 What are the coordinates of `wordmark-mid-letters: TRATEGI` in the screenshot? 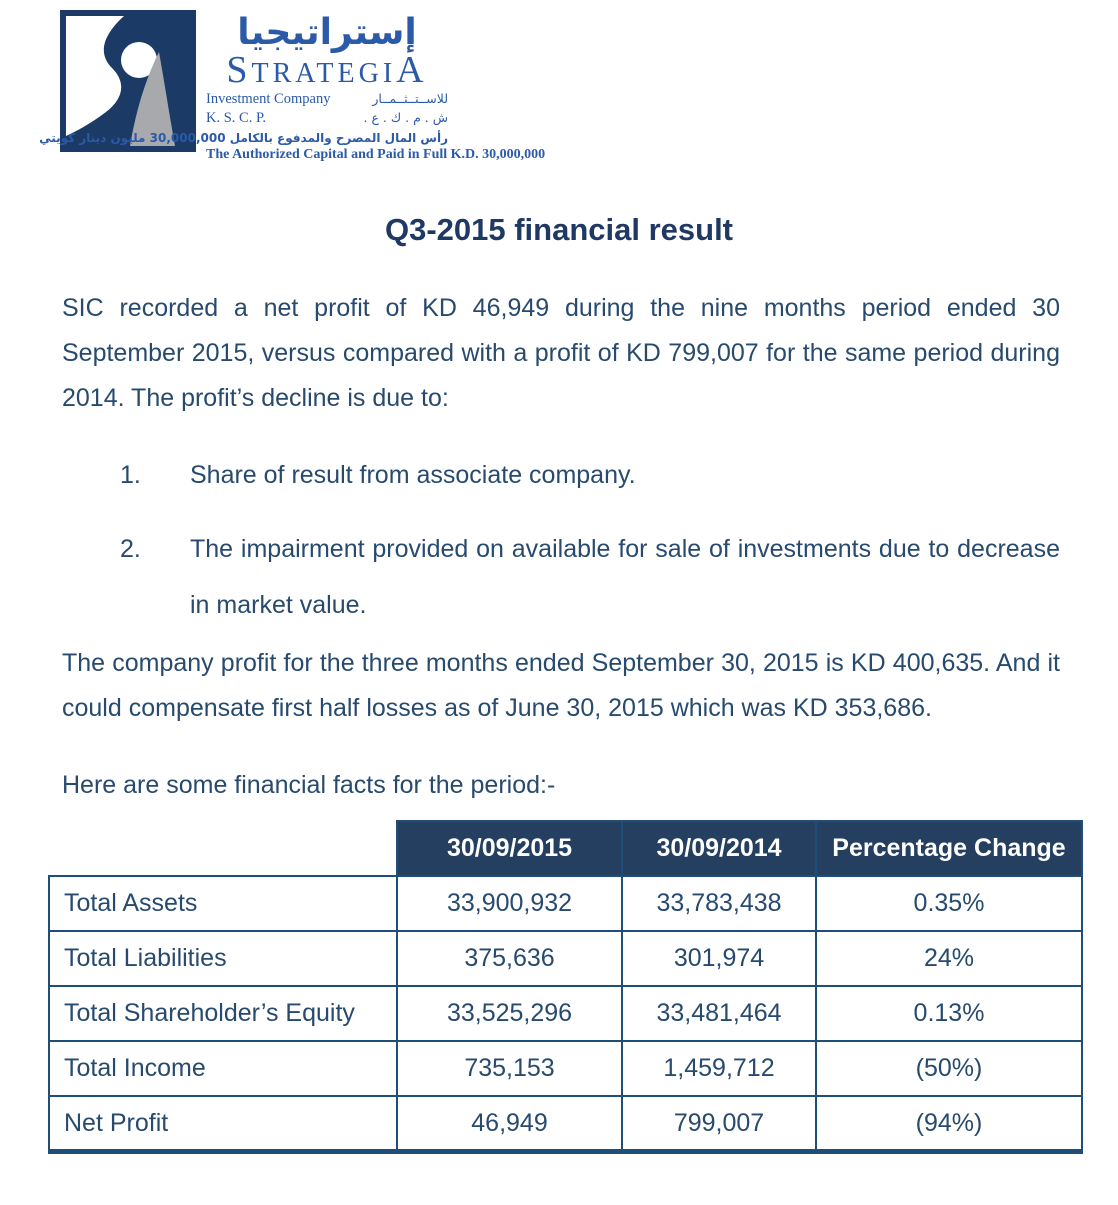 It's located at (324, 74).